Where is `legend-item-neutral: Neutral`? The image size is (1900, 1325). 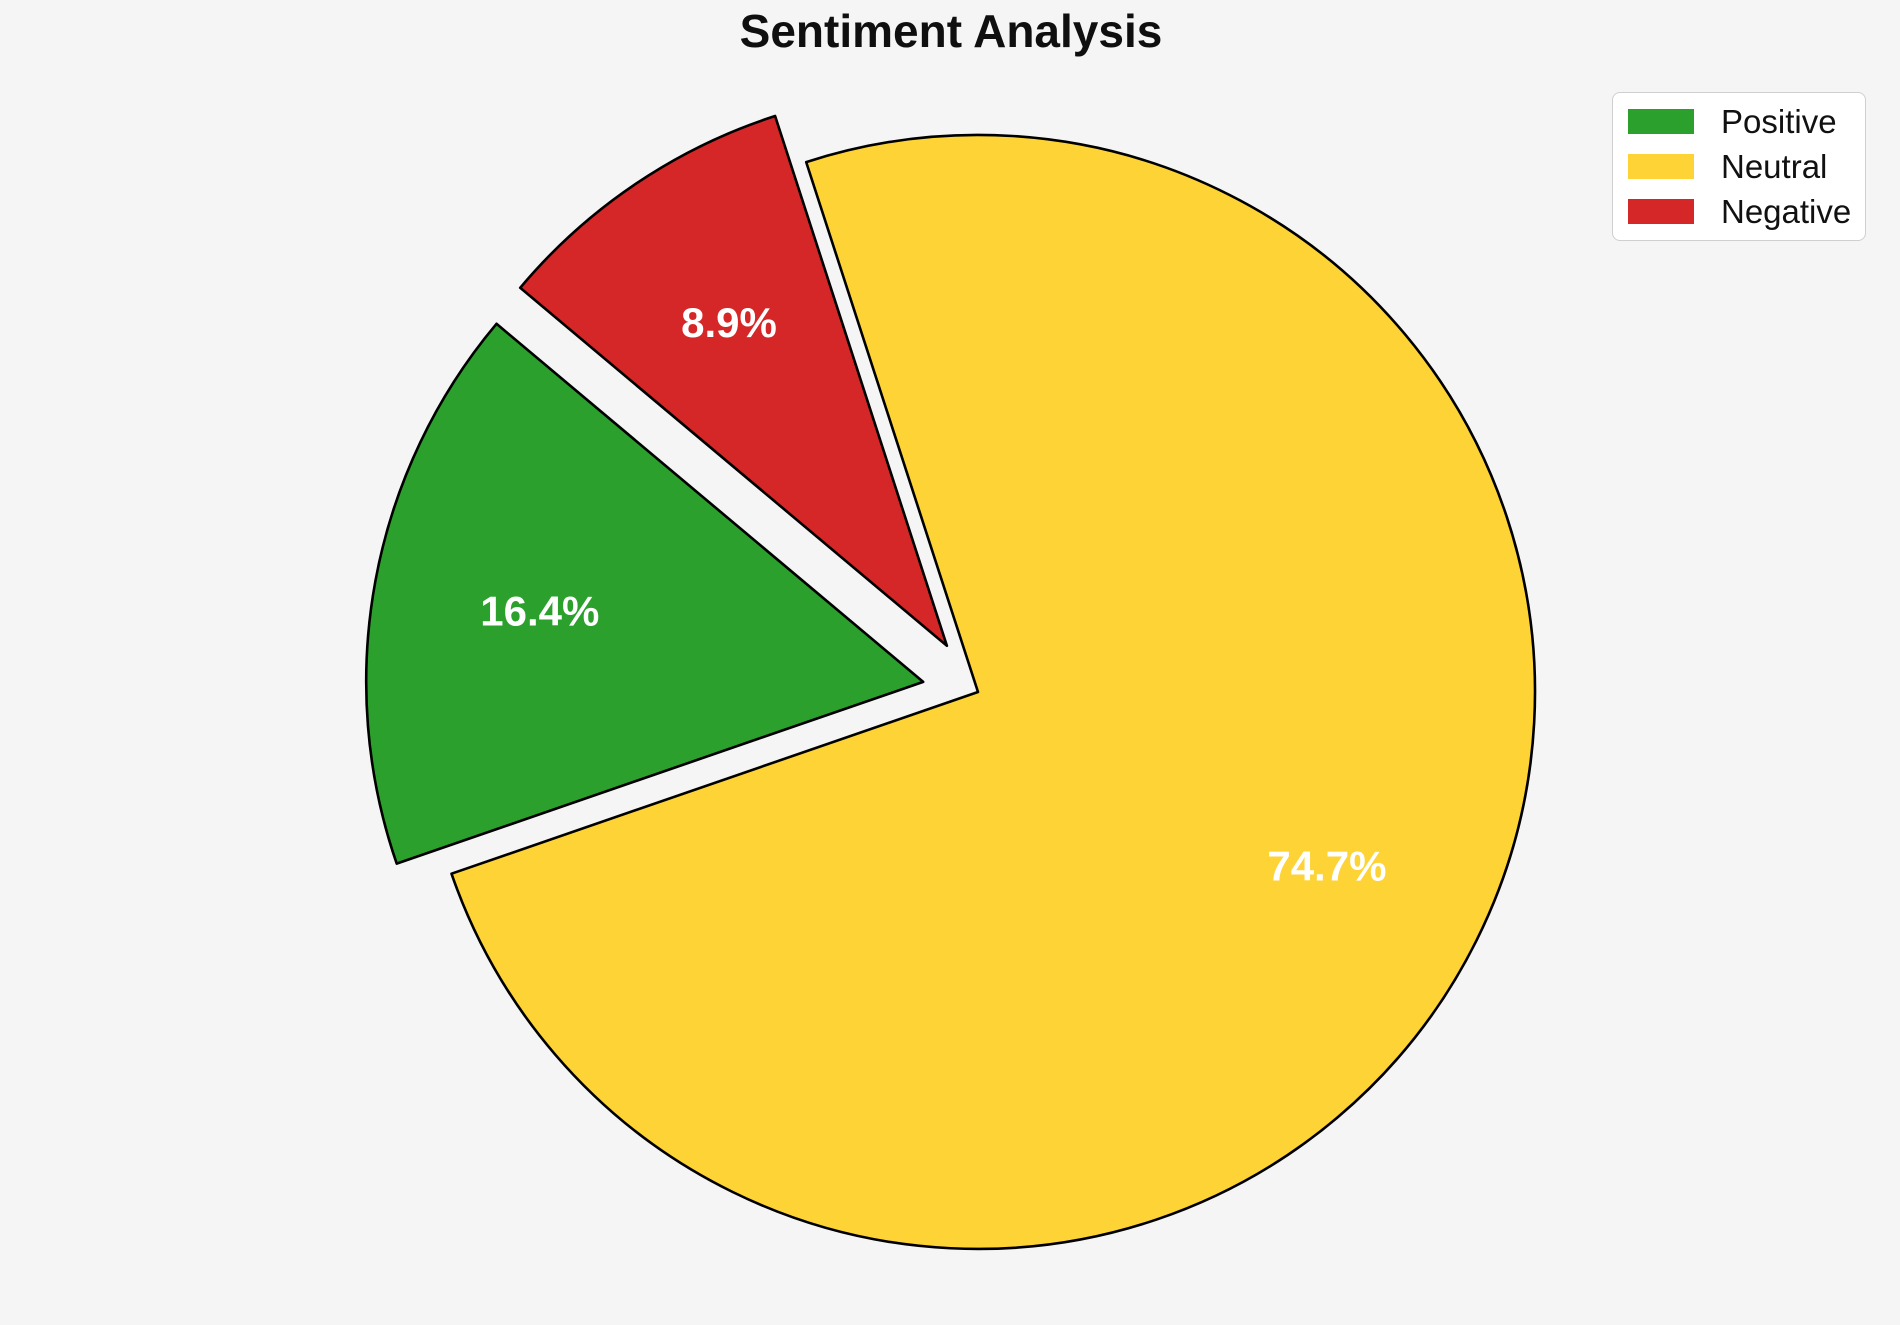
legend-item-neutral: Neutral is located at coordinates (1739, 166).